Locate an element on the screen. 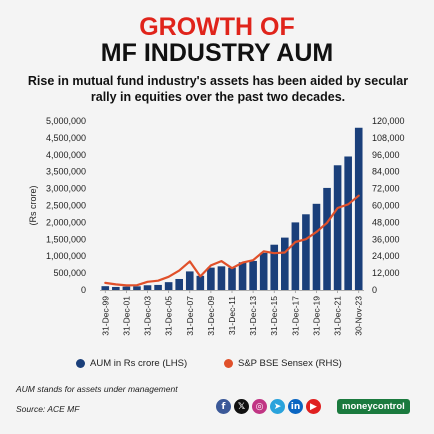 This screenshot has width=434, height=434. x-tick-label: 31-Dec-19 is located at coordinates (316, 316).